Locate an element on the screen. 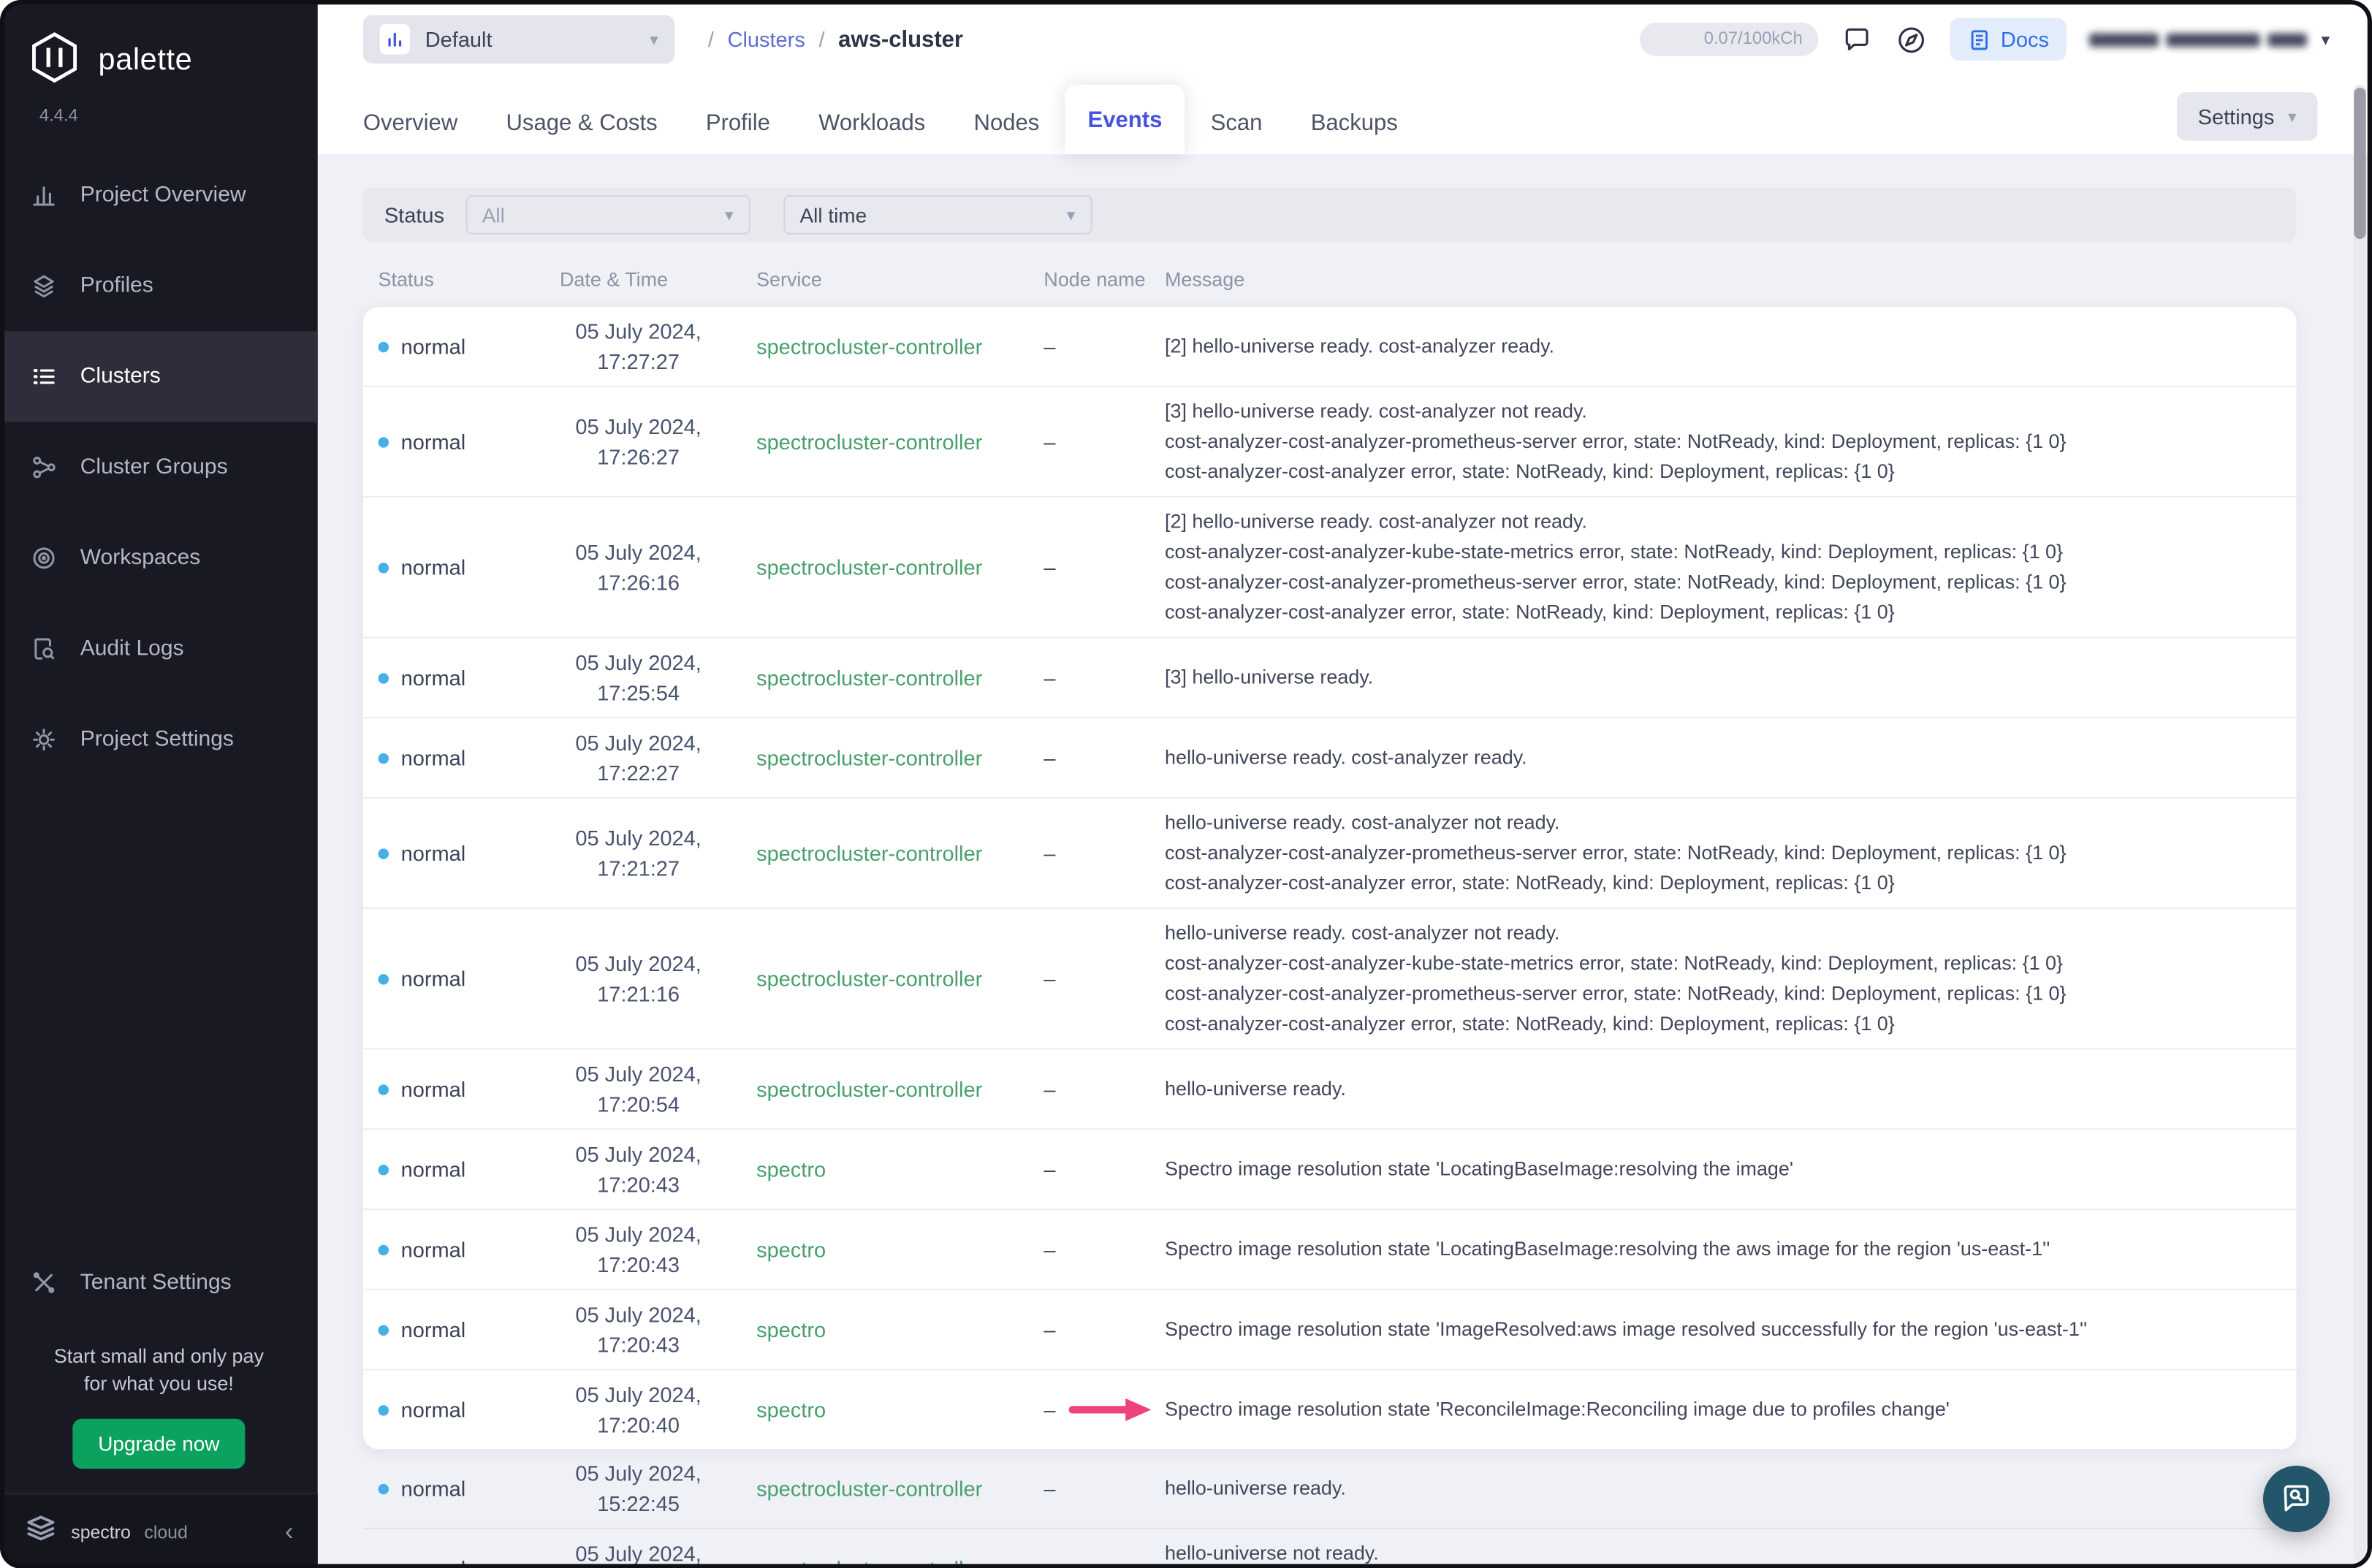  event-message: hello-universe ready. is located at coordinates (1255, 1088).